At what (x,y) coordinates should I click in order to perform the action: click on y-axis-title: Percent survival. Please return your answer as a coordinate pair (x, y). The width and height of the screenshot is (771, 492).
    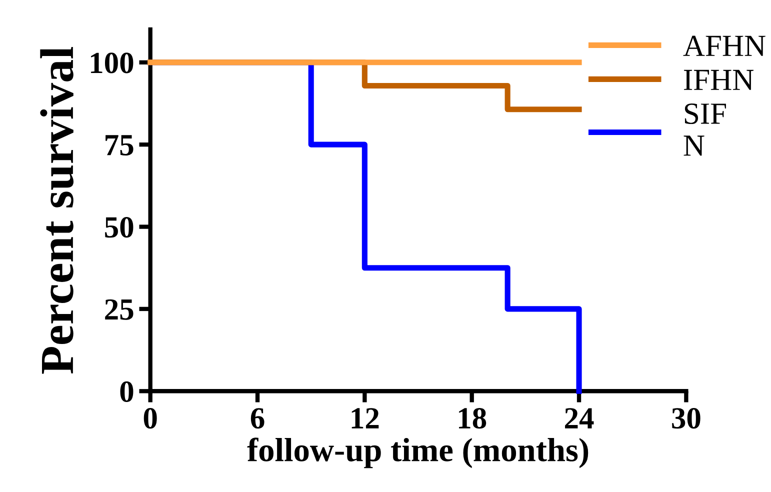
    Looking at the image, I should click on (57, 210).